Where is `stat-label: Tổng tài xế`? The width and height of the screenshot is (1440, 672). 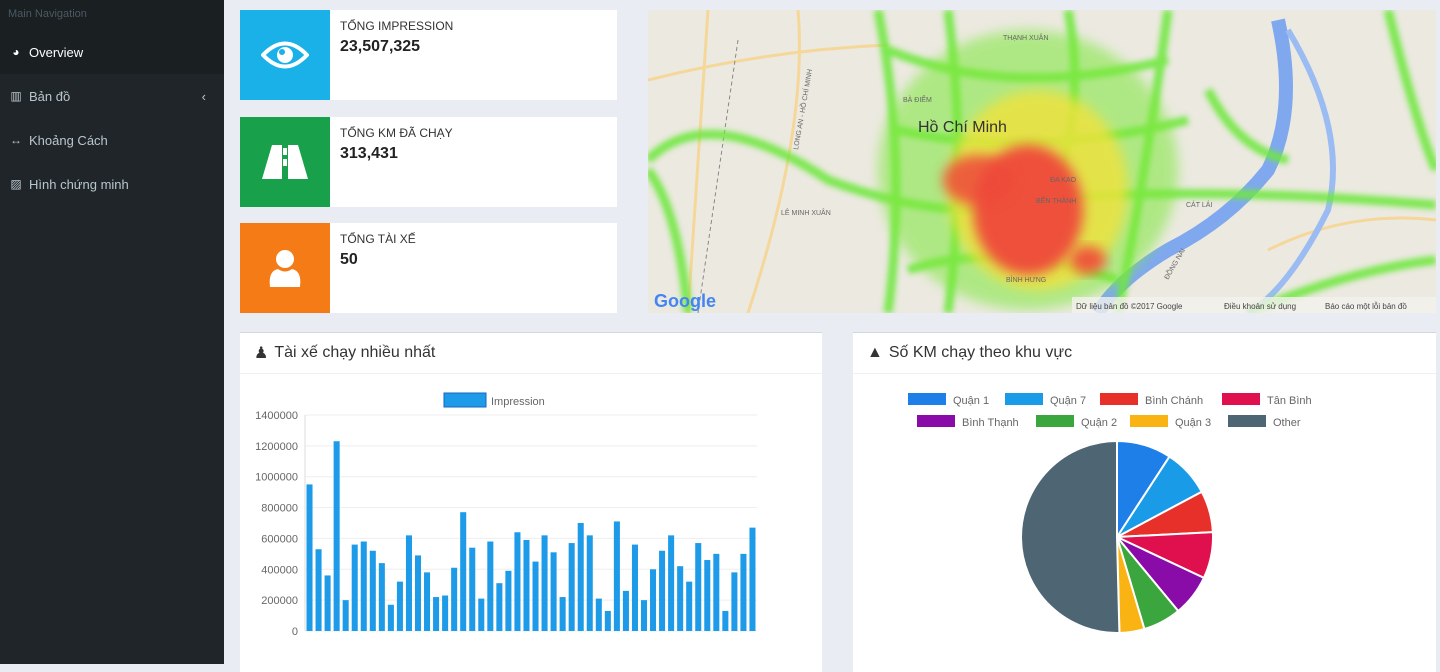
stat-label: Tổng tài xế is located at coordinates (378, 239).